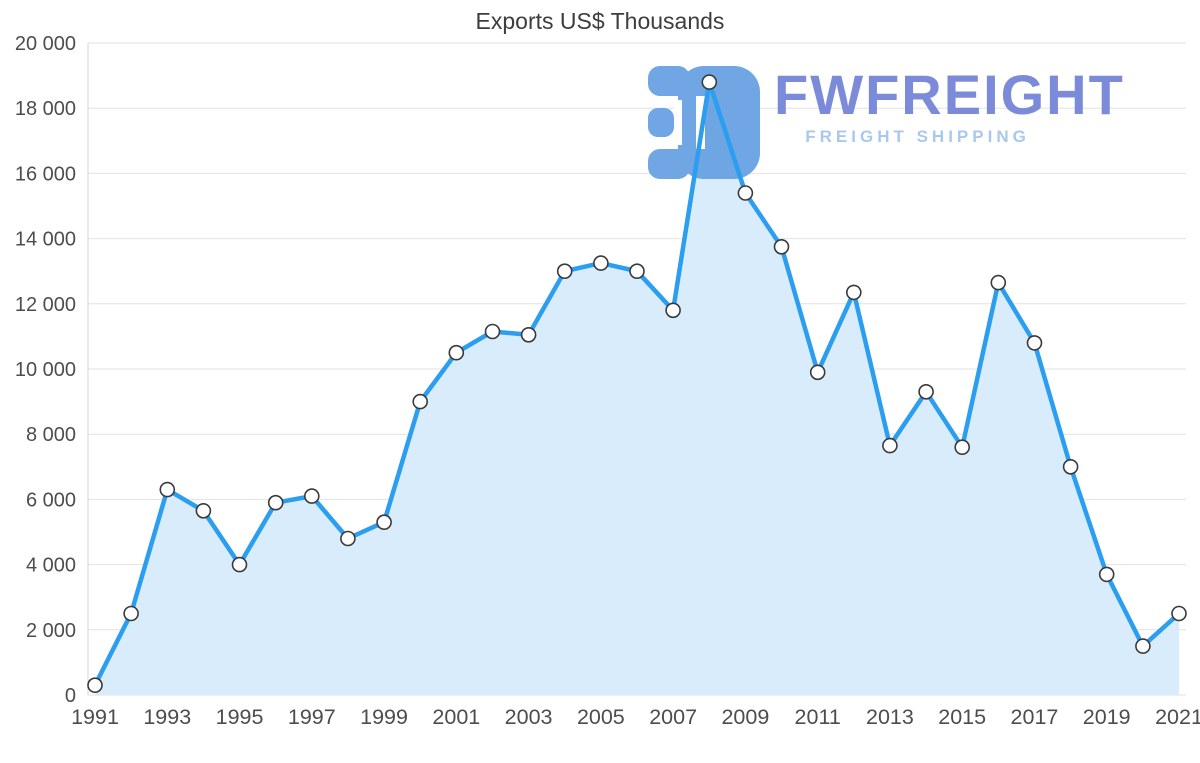  I want to click on x-axis-tick-label: 2015, so click(962, 717).